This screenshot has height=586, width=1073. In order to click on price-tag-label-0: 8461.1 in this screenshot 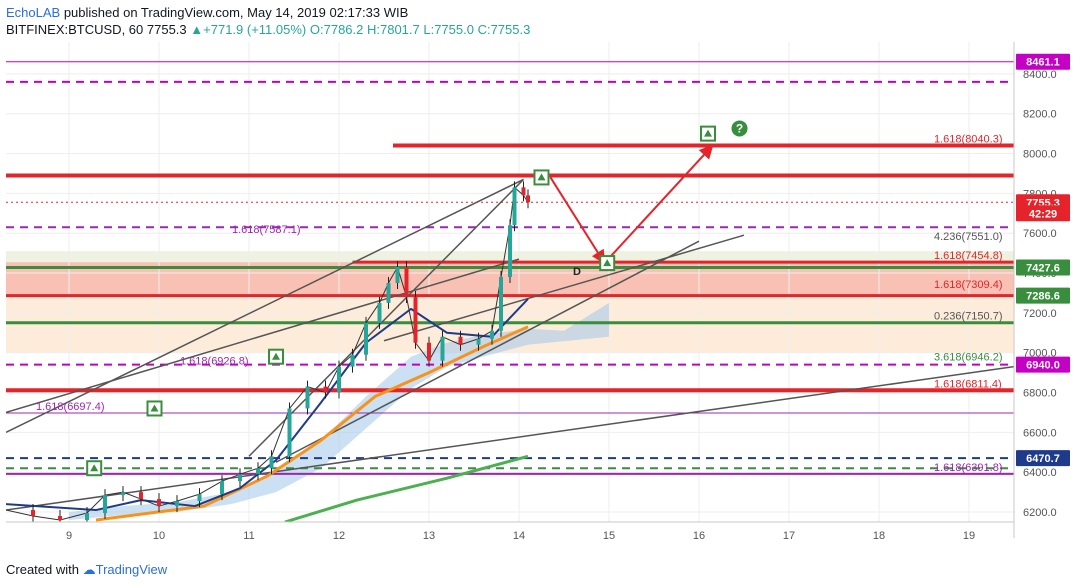, I will do `click(1043, 63)`.